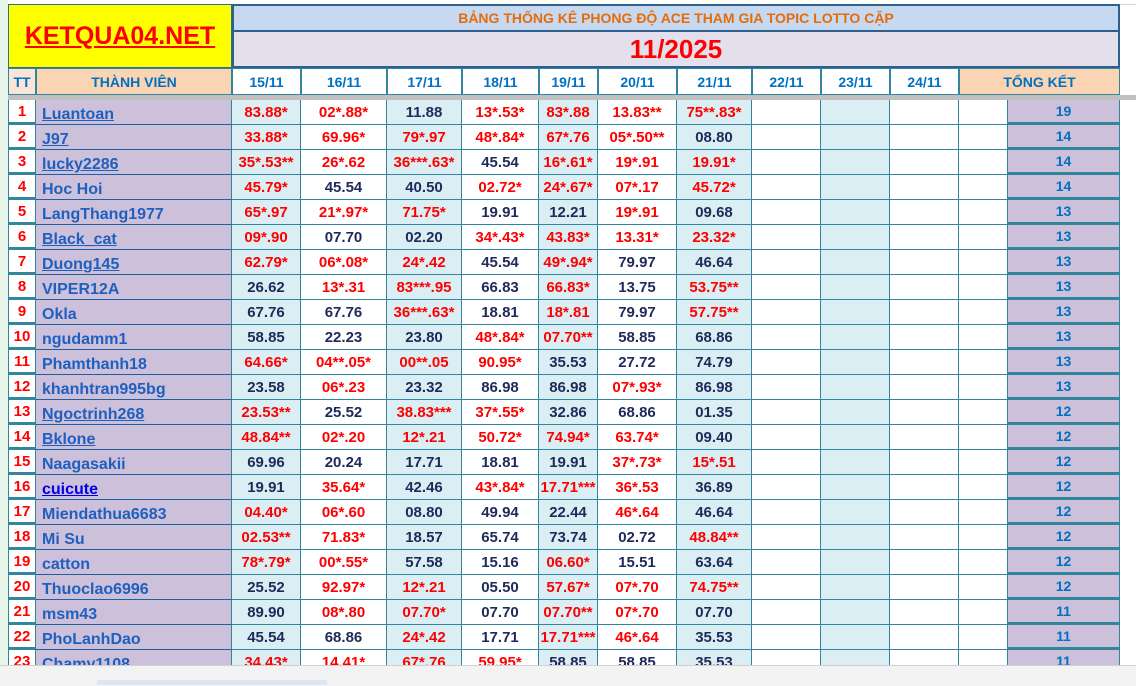  I want to click on result-cell: 24*.42, so click(424, 262).